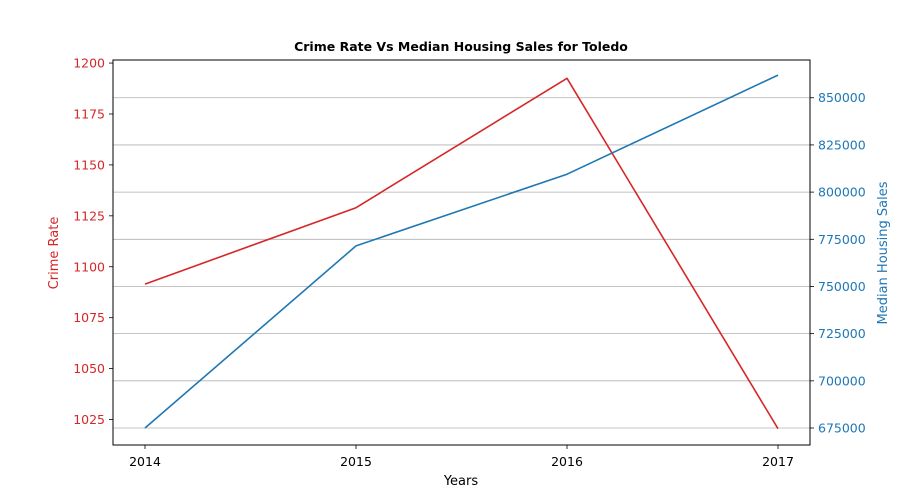  What do you see at coordinates (89, 266) in the screenshot?
I see `left-tick-label: 1100` at bounding box center [89, 266].